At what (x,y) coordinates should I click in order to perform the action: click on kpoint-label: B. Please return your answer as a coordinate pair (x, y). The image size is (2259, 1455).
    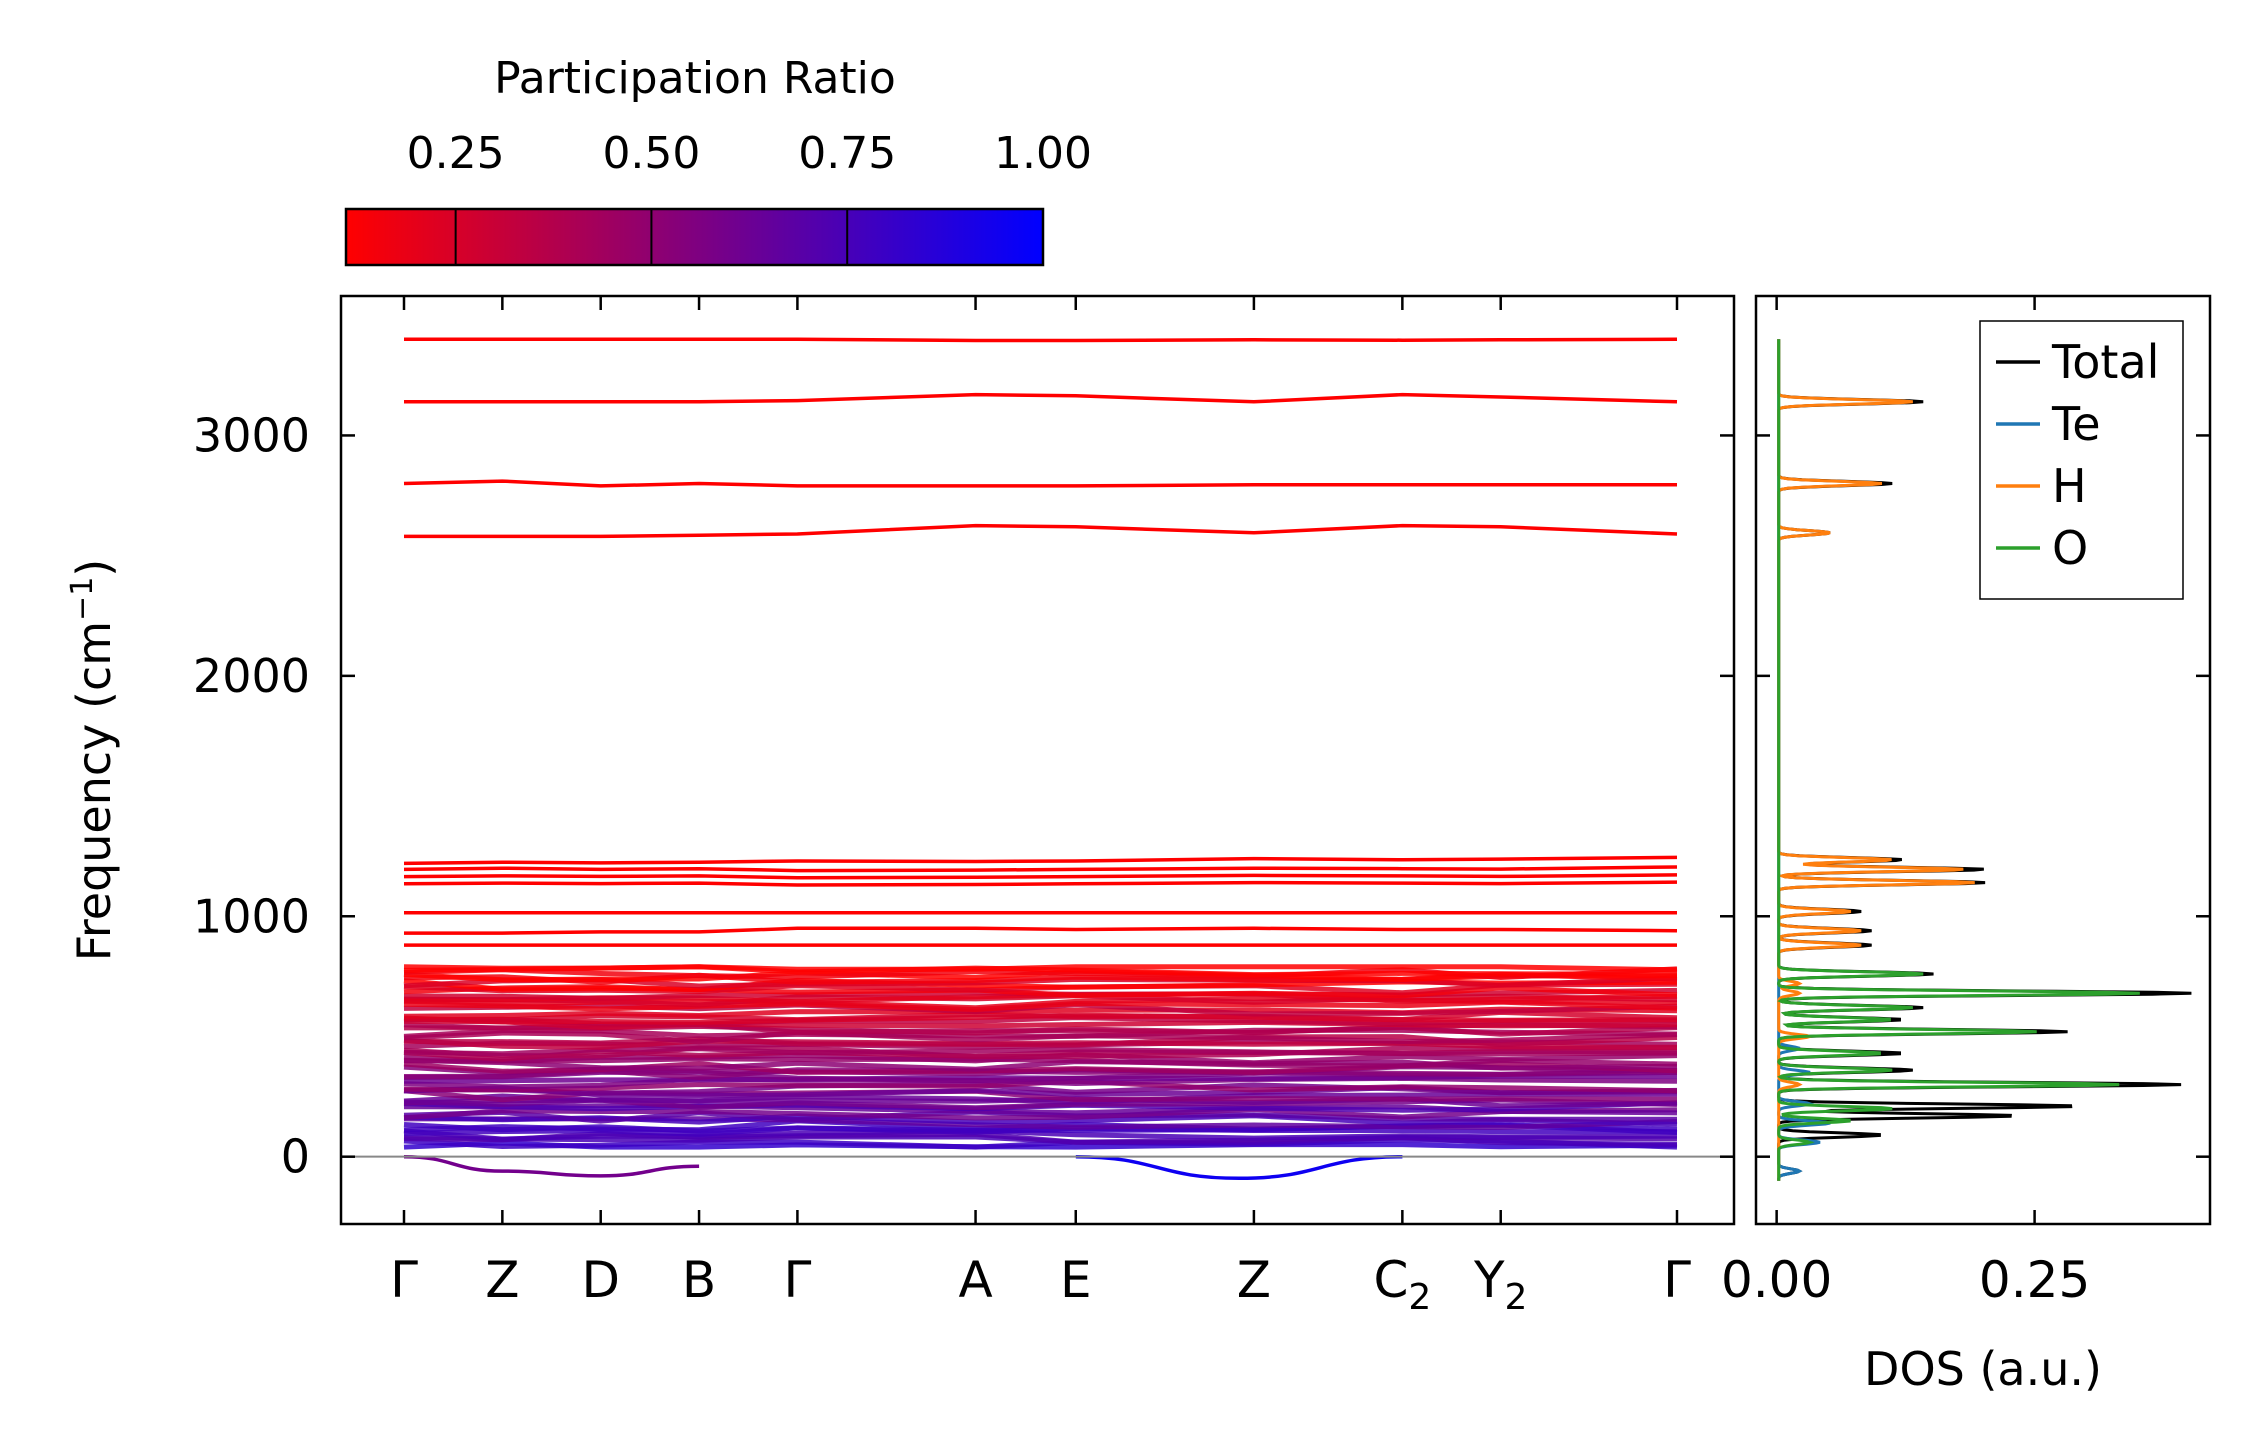
    Looking at the image, I should click on (699, 1280).